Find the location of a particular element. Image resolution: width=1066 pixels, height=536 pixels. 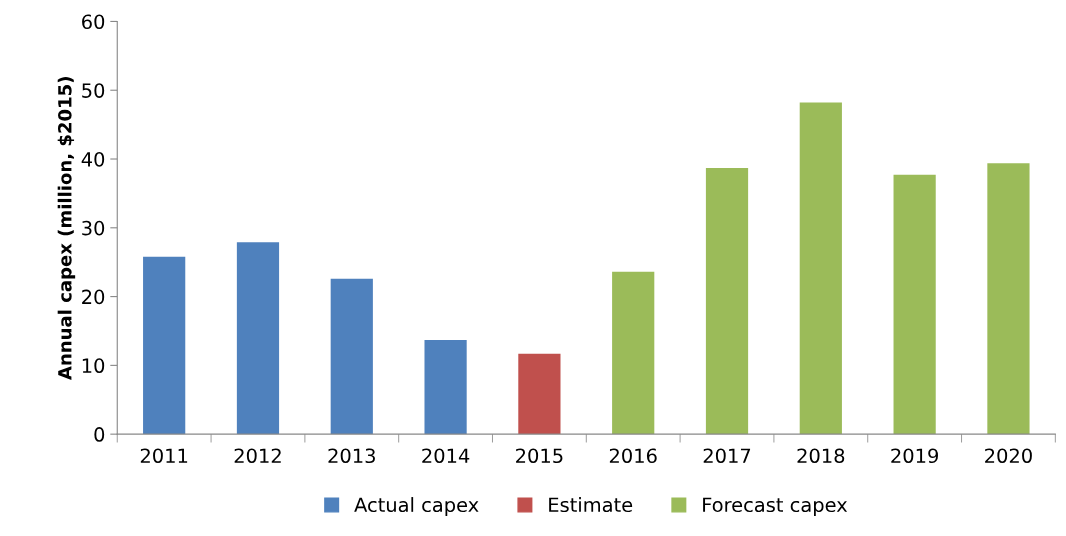

x-tick-label: 2020 is located at coordinates (1008, 456).